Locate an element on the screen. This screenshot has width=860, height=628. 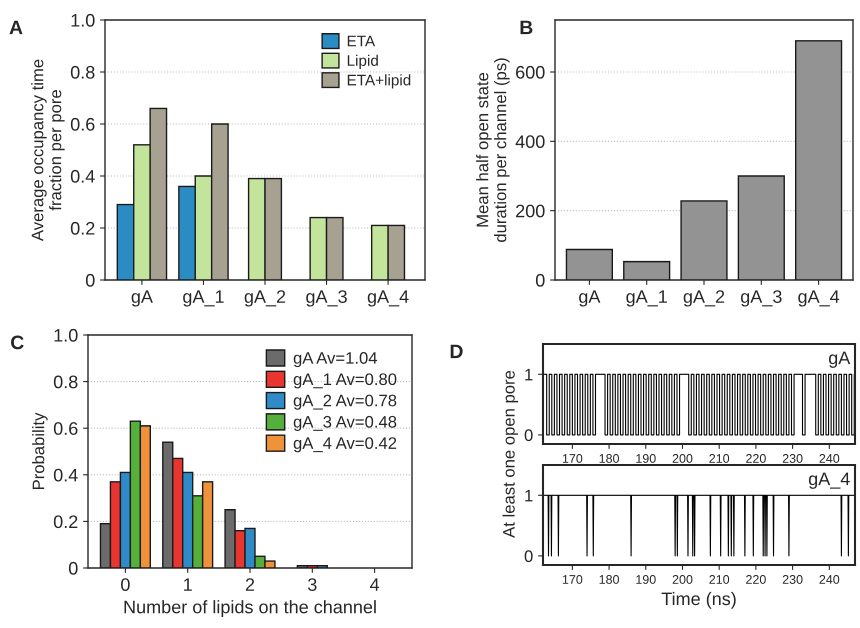
x-tick-label: 2 is located at coordinates (250, 584).